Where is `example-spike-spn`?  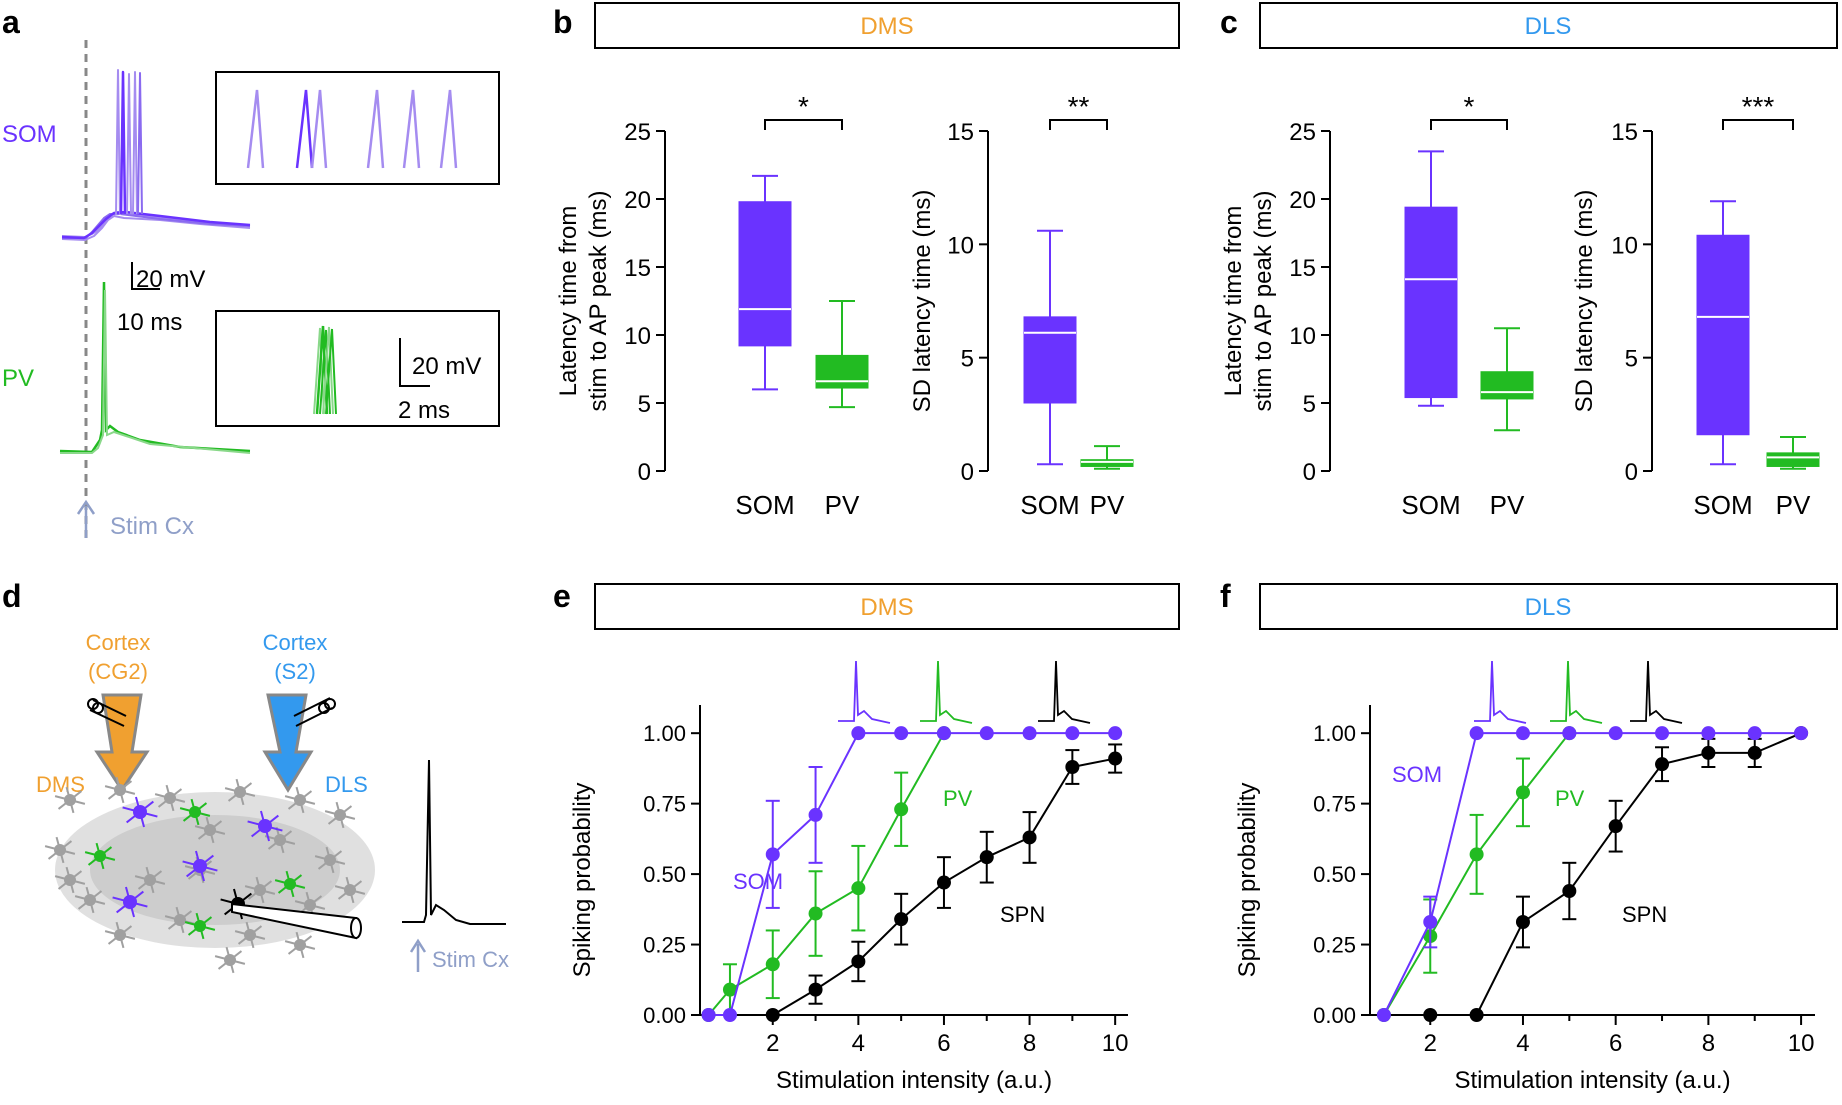 example-spike-spn is located at coordinates (1656, 692).